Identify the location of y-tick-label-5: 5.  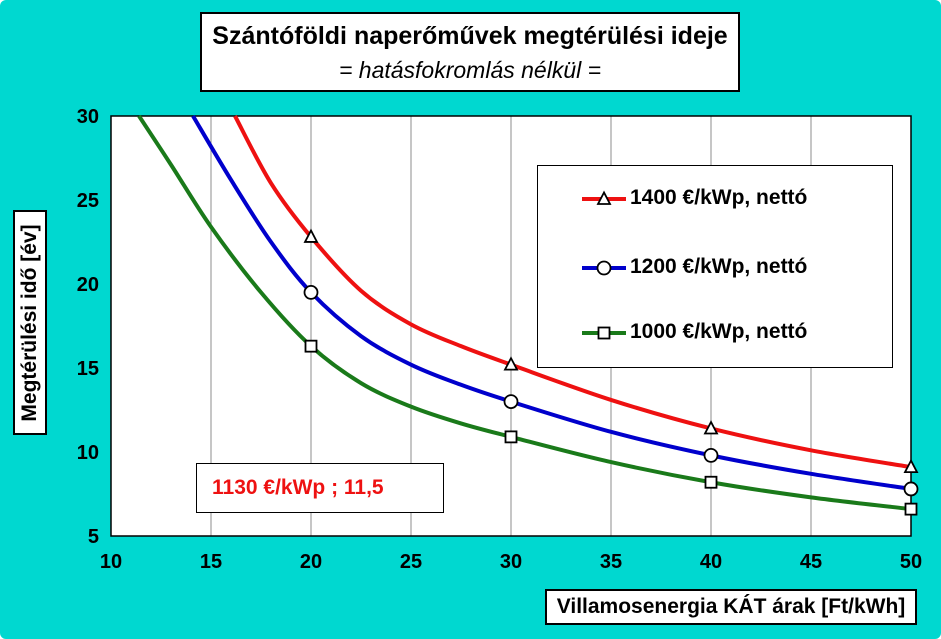
(93, 537).